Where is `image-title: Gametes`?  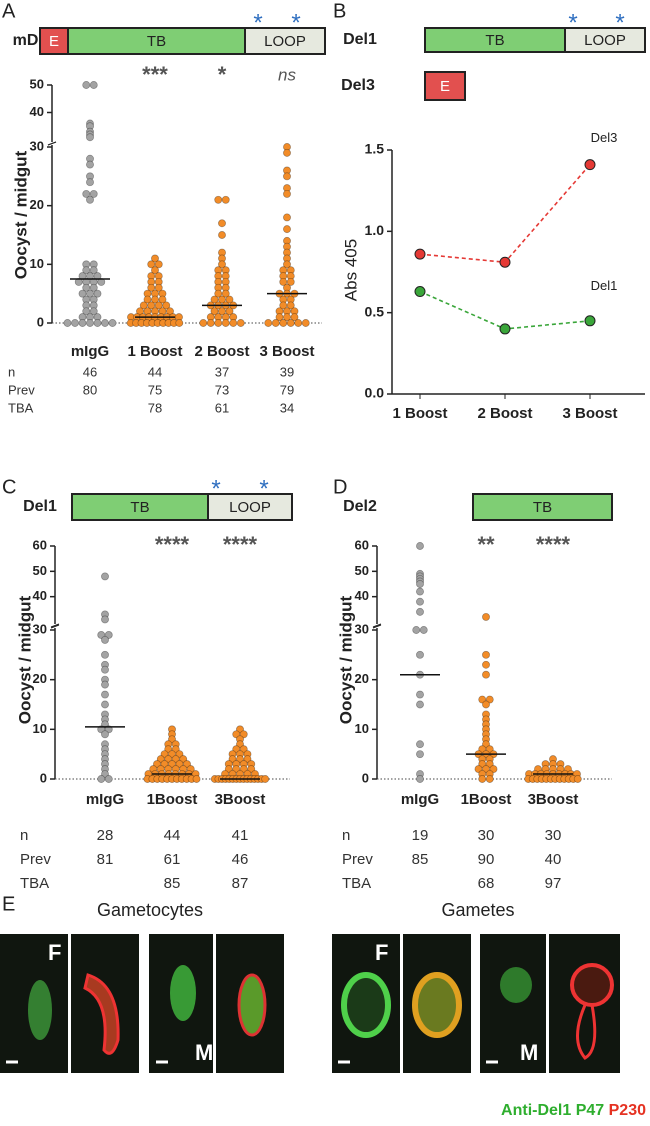 image-title: Gametes is located at coordinates (477, 910).